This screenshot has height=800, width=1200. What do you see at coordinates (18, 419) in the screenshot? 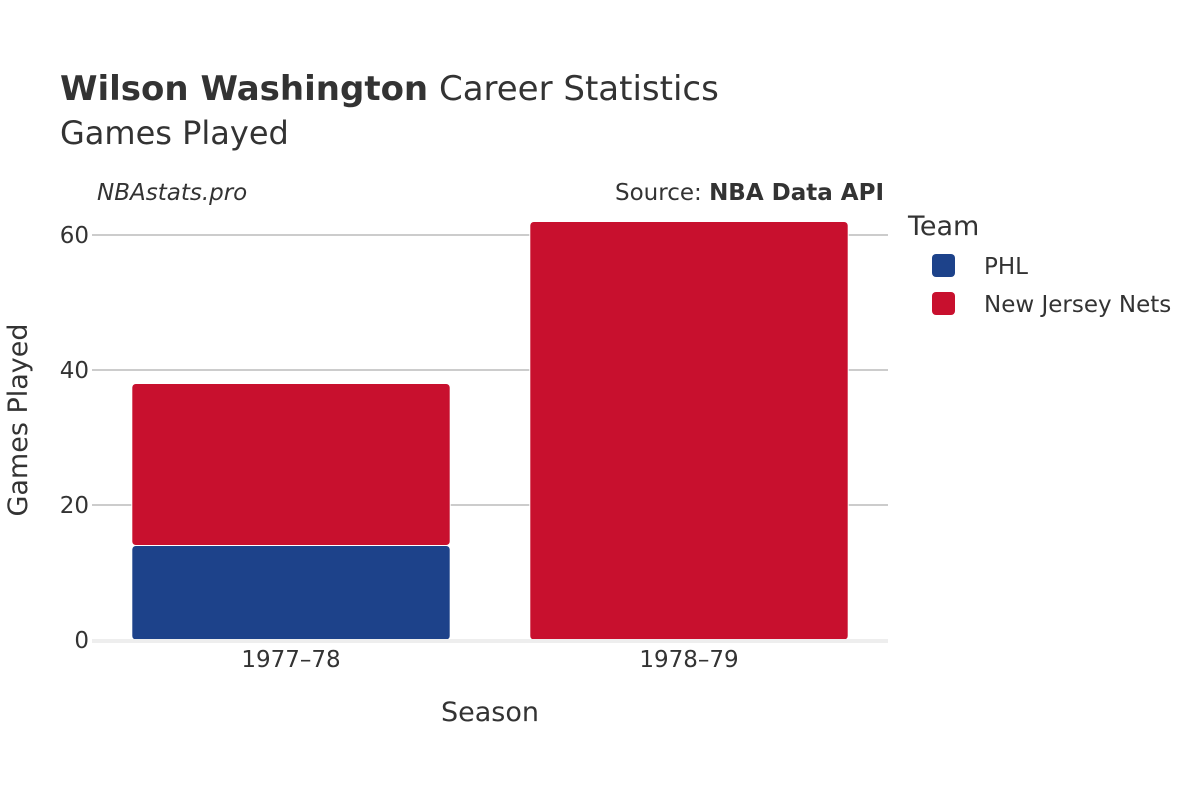
I see `y-axis-label: Games Played` at bounding box center [18, 419].